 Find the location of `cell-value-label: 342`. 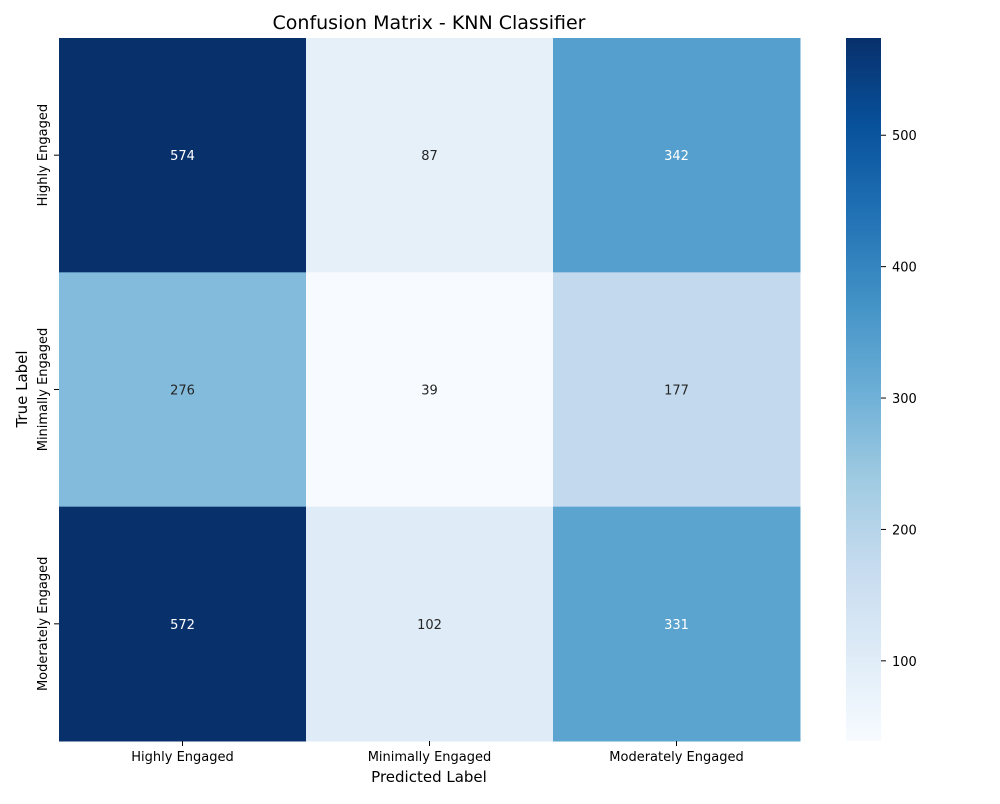

cell-value-label: 342 is located at coordinates (676, 156).